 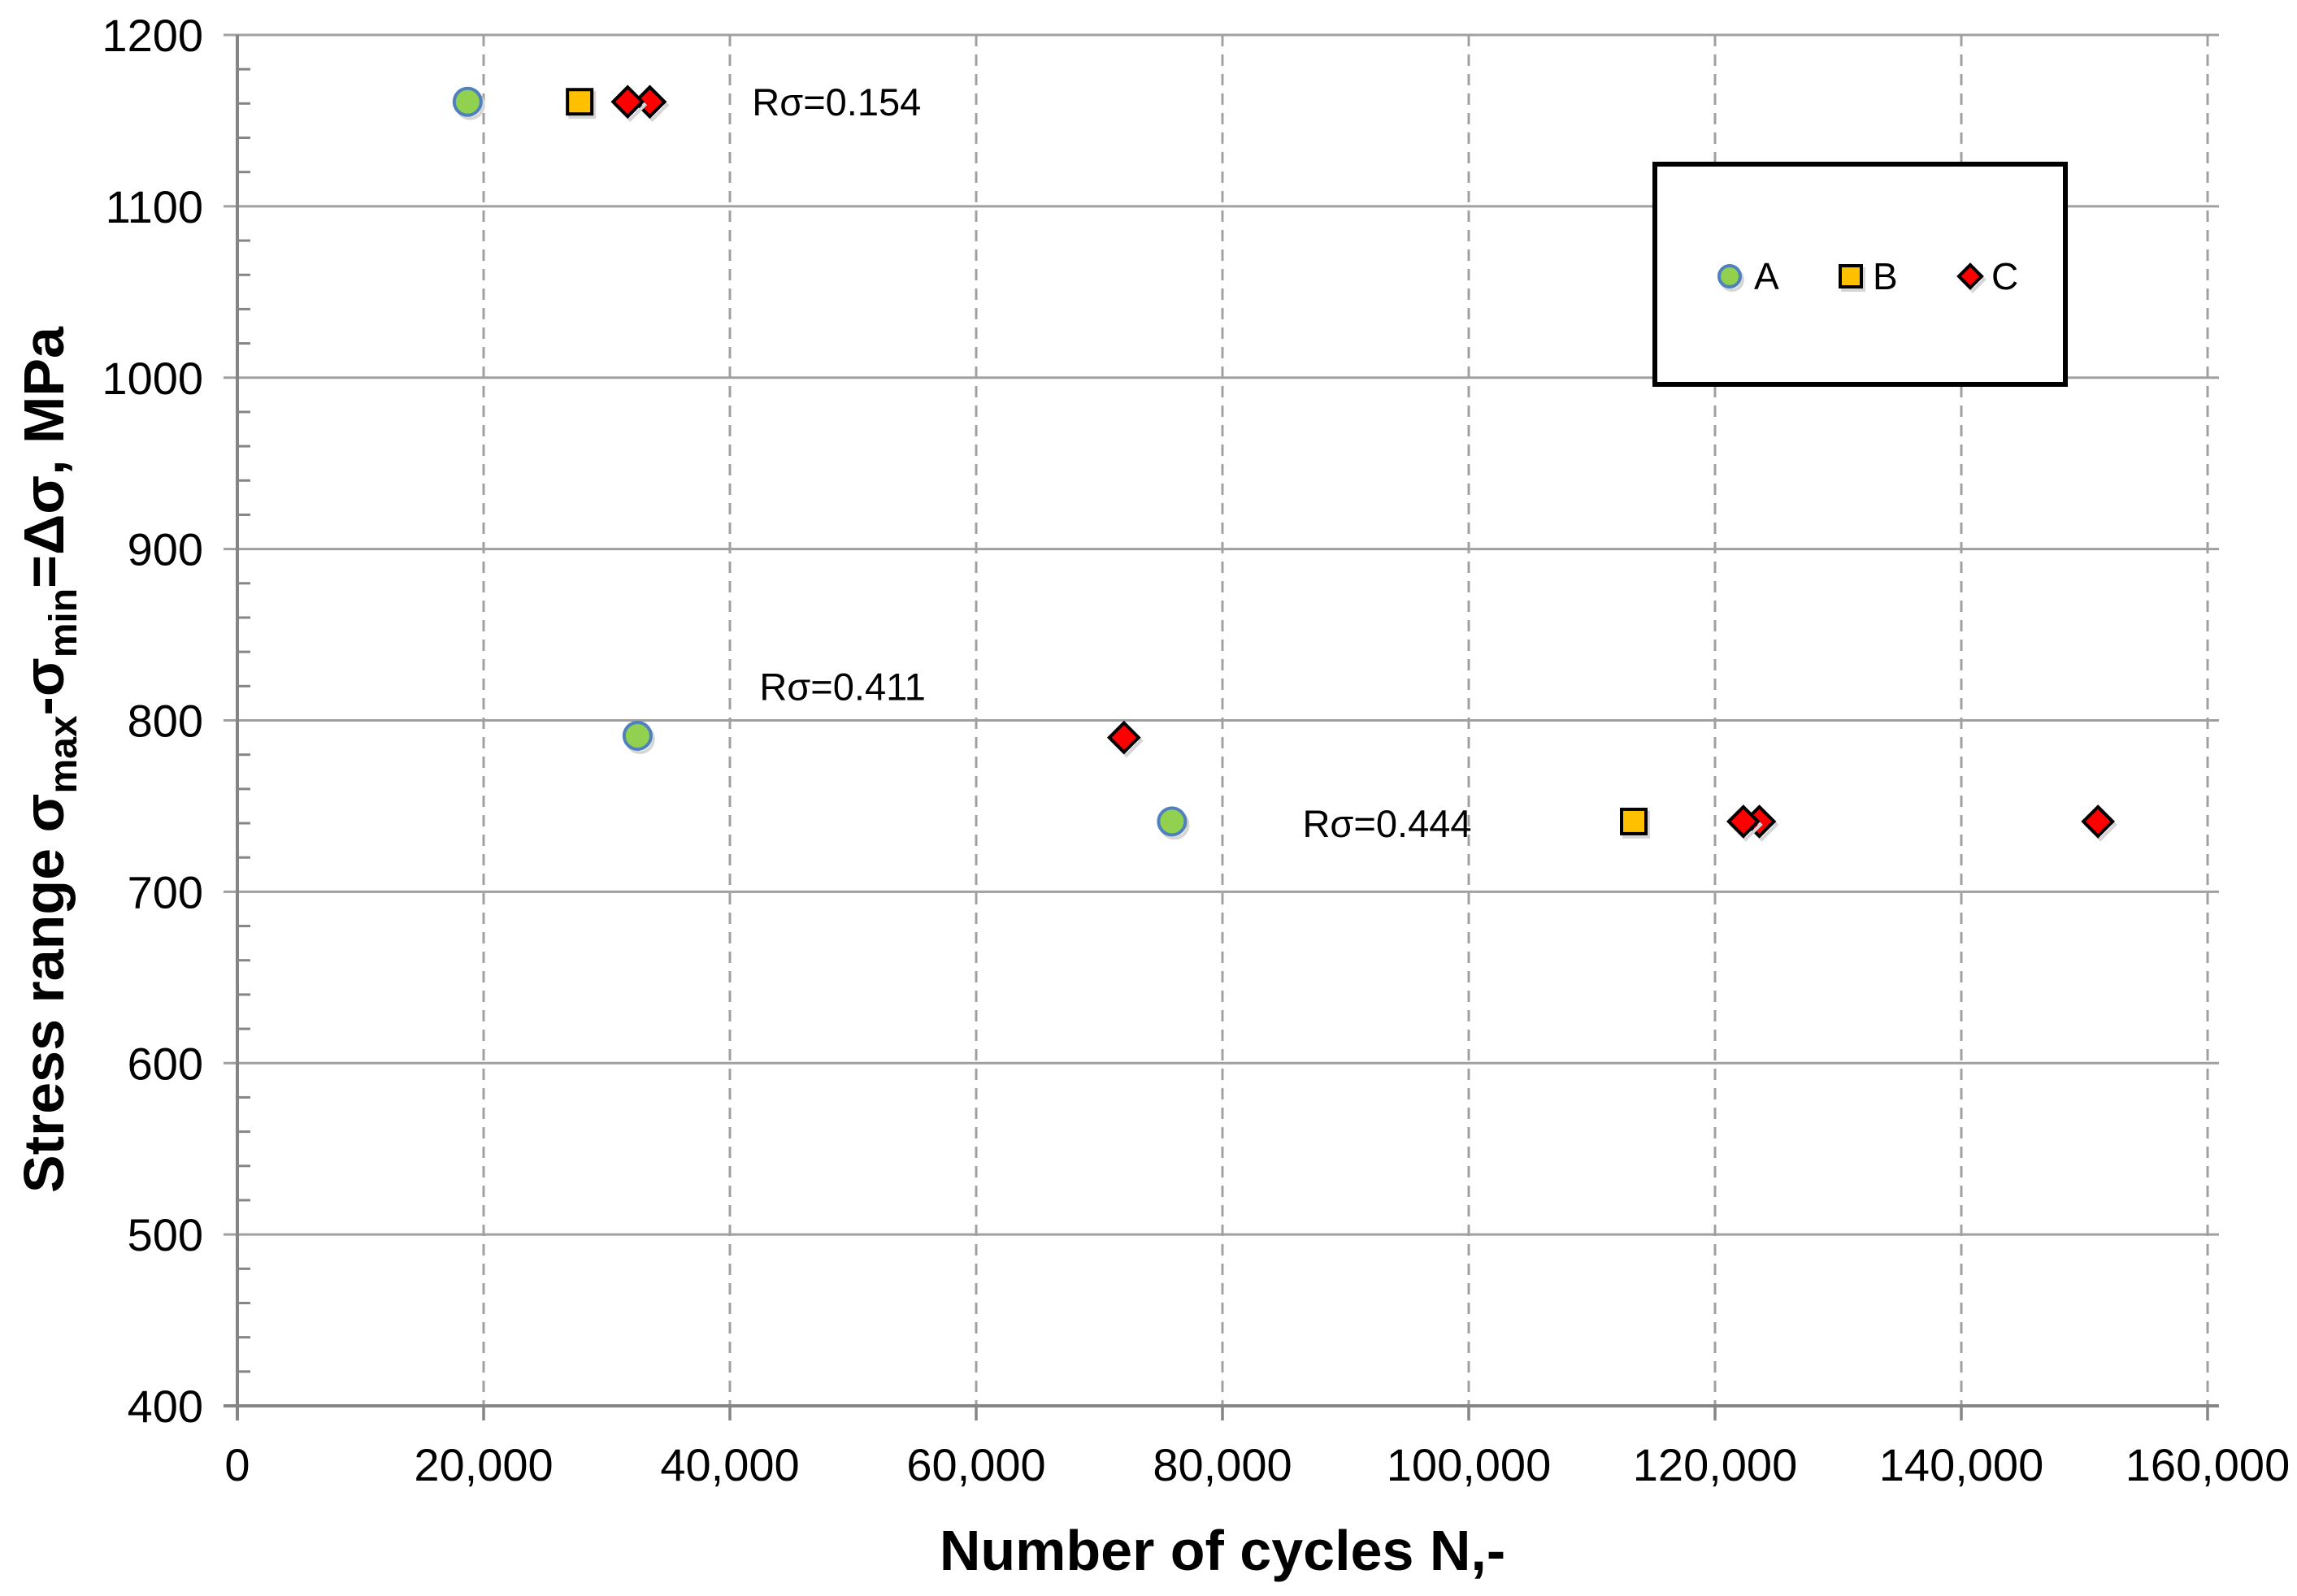 What do you see at coordinates (165, 1063) in the screenshot?
I see `y-tick-label-600: 600` at bounding box center [165, 1063].